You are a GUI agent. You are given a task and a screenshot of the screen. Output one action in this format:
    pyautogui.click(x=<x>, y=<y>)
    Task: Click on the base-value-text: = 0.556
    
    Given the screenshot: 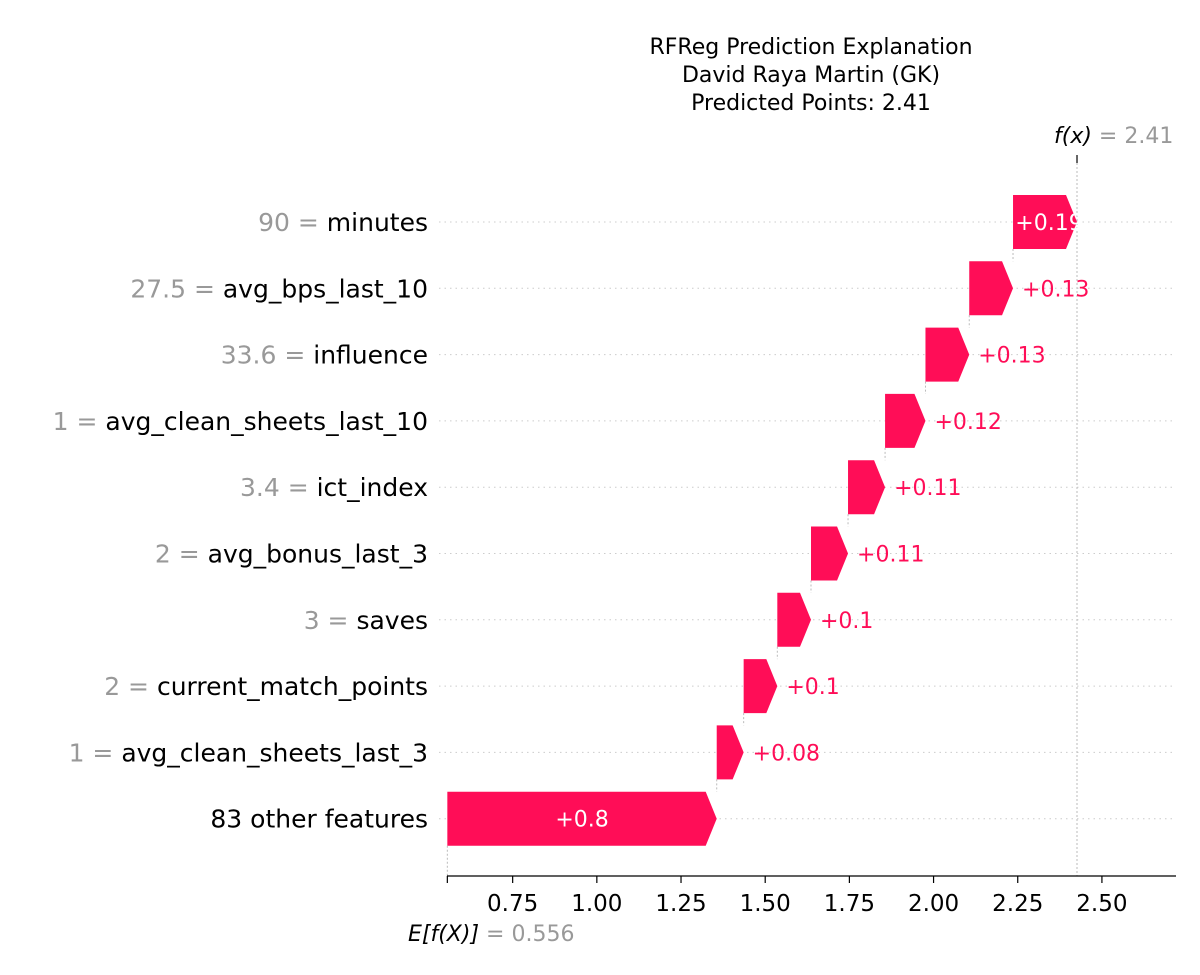 What is the action you would take?
    pyautogui.click(x=526, y=934)
    